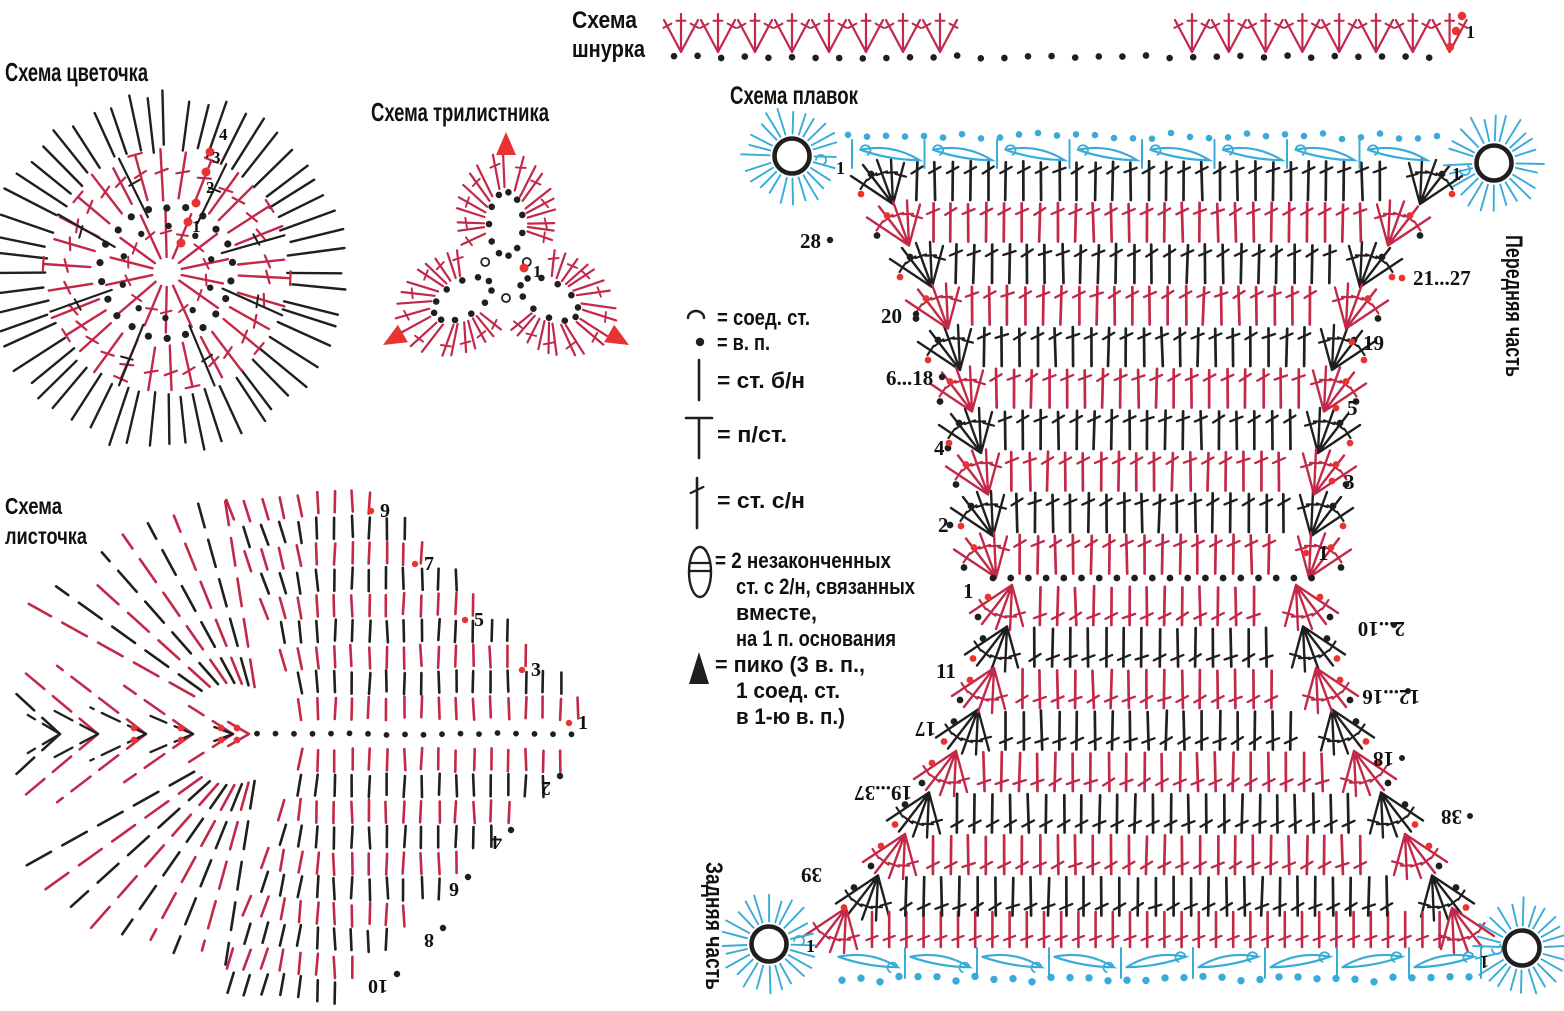 The image size is (1564, 1011). What do you see at coordinates (776, 612) in the screenshot?
I see `svg-text: вместе,` at bounding box center [776, 612].